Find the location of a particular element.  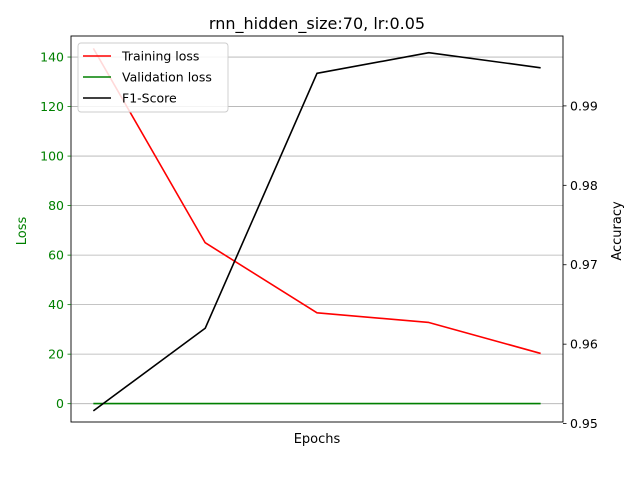

y-right-tick-label: 0.97 is located at coordinates (584, 264).